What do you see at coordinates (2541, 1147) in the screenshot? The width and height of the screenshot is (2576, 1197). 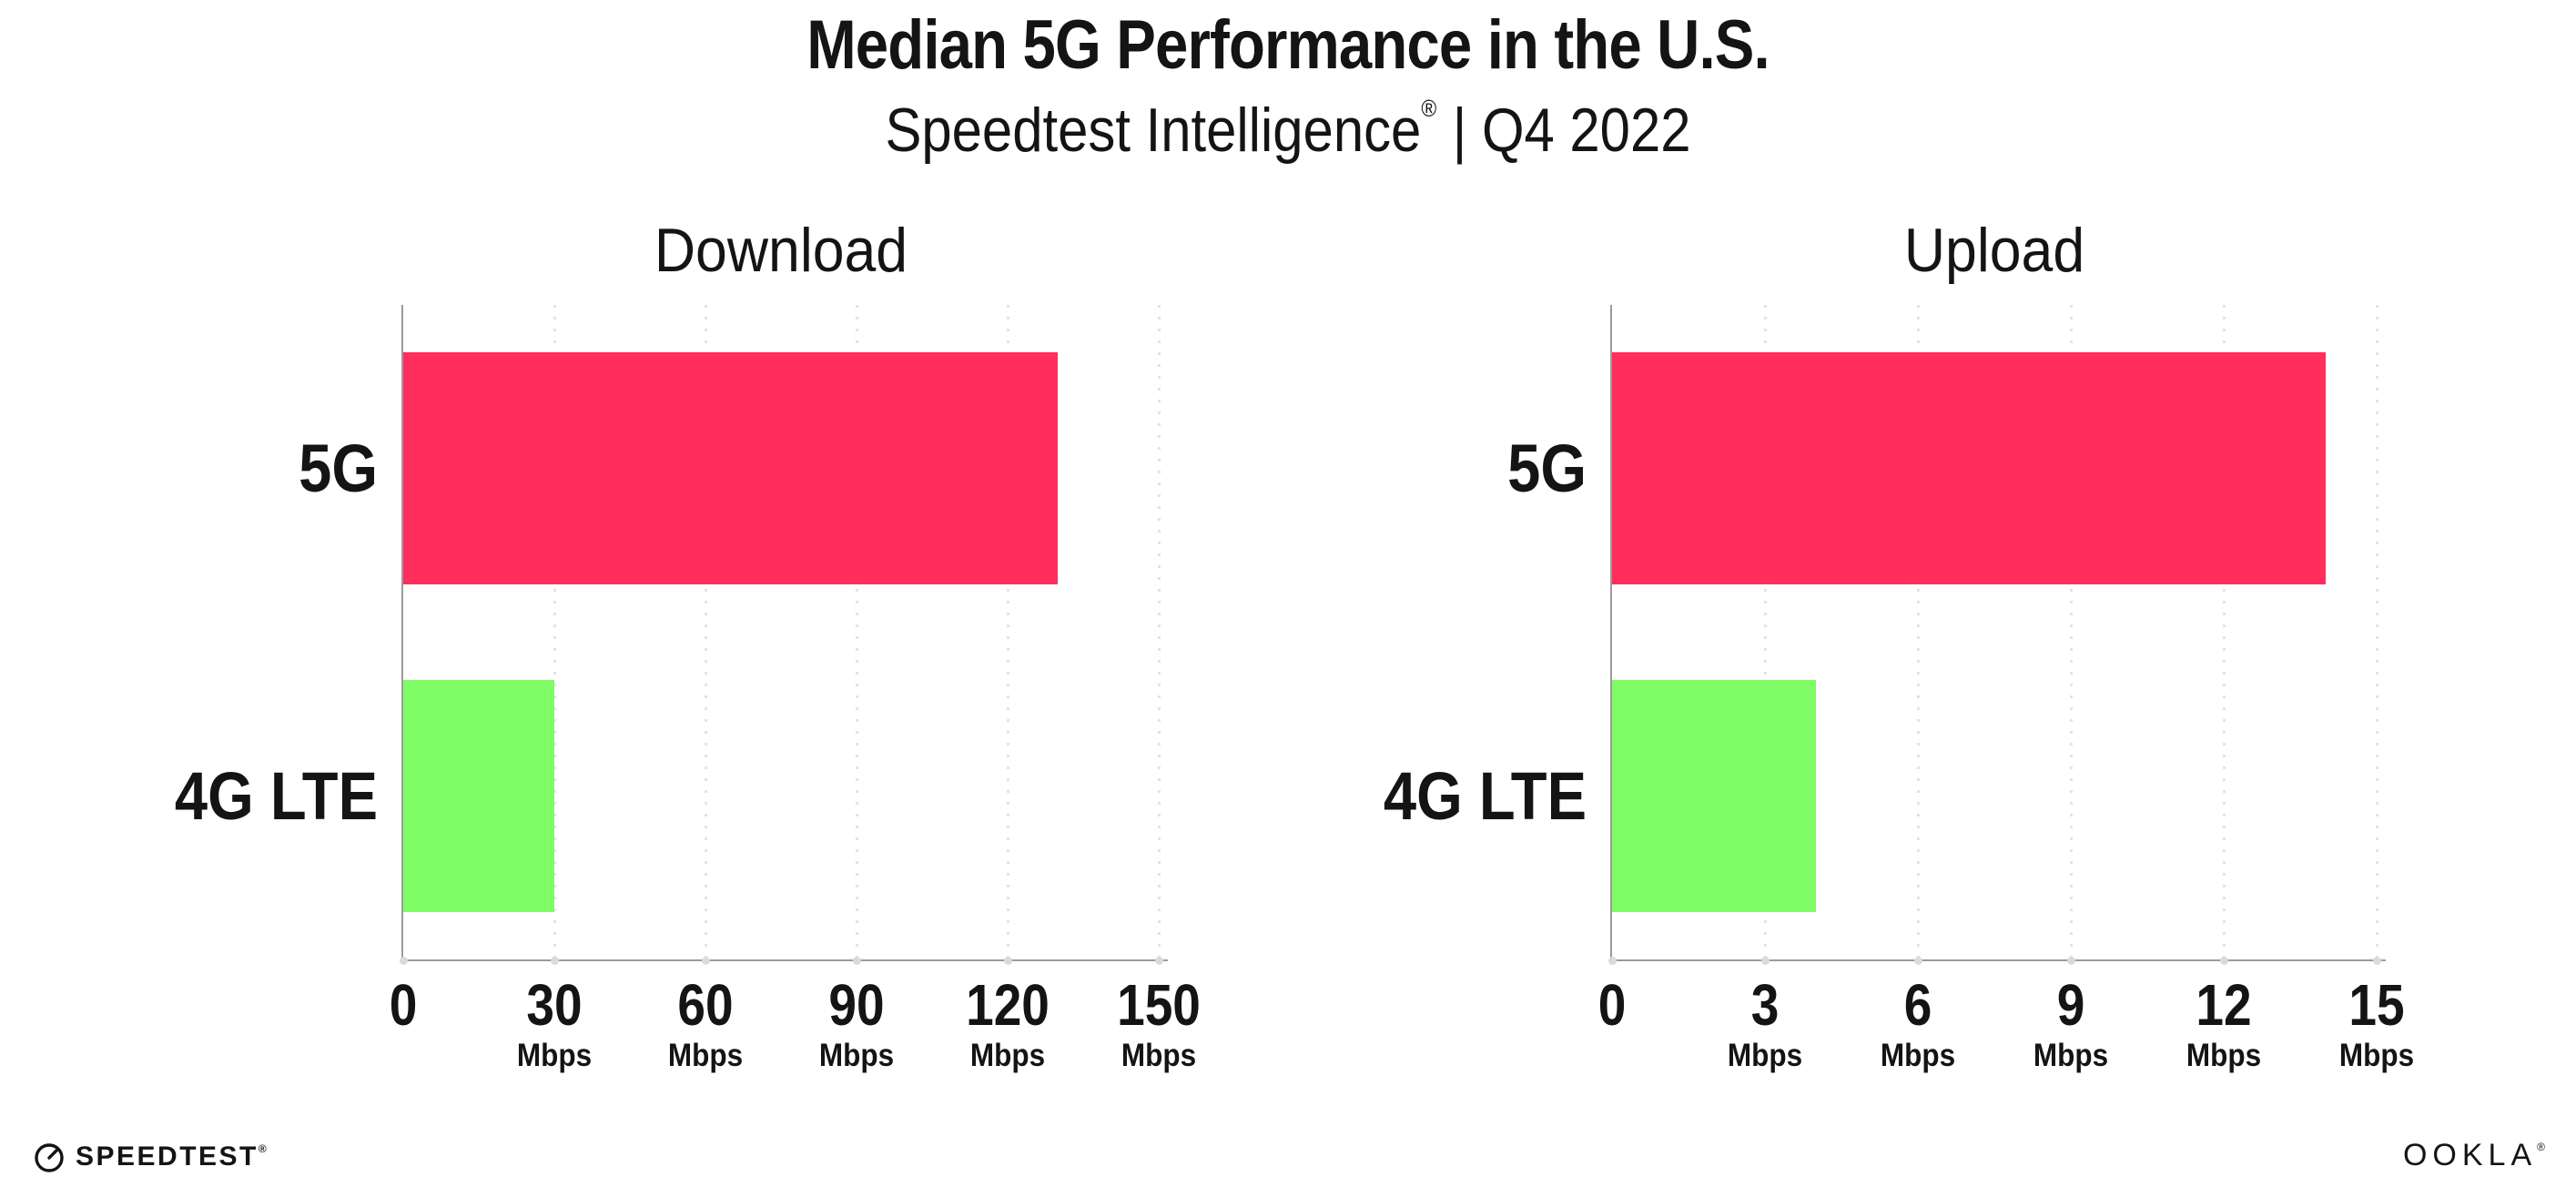 I see `ookla-registered-icon: ®` at bounding box center [2541, 1147].